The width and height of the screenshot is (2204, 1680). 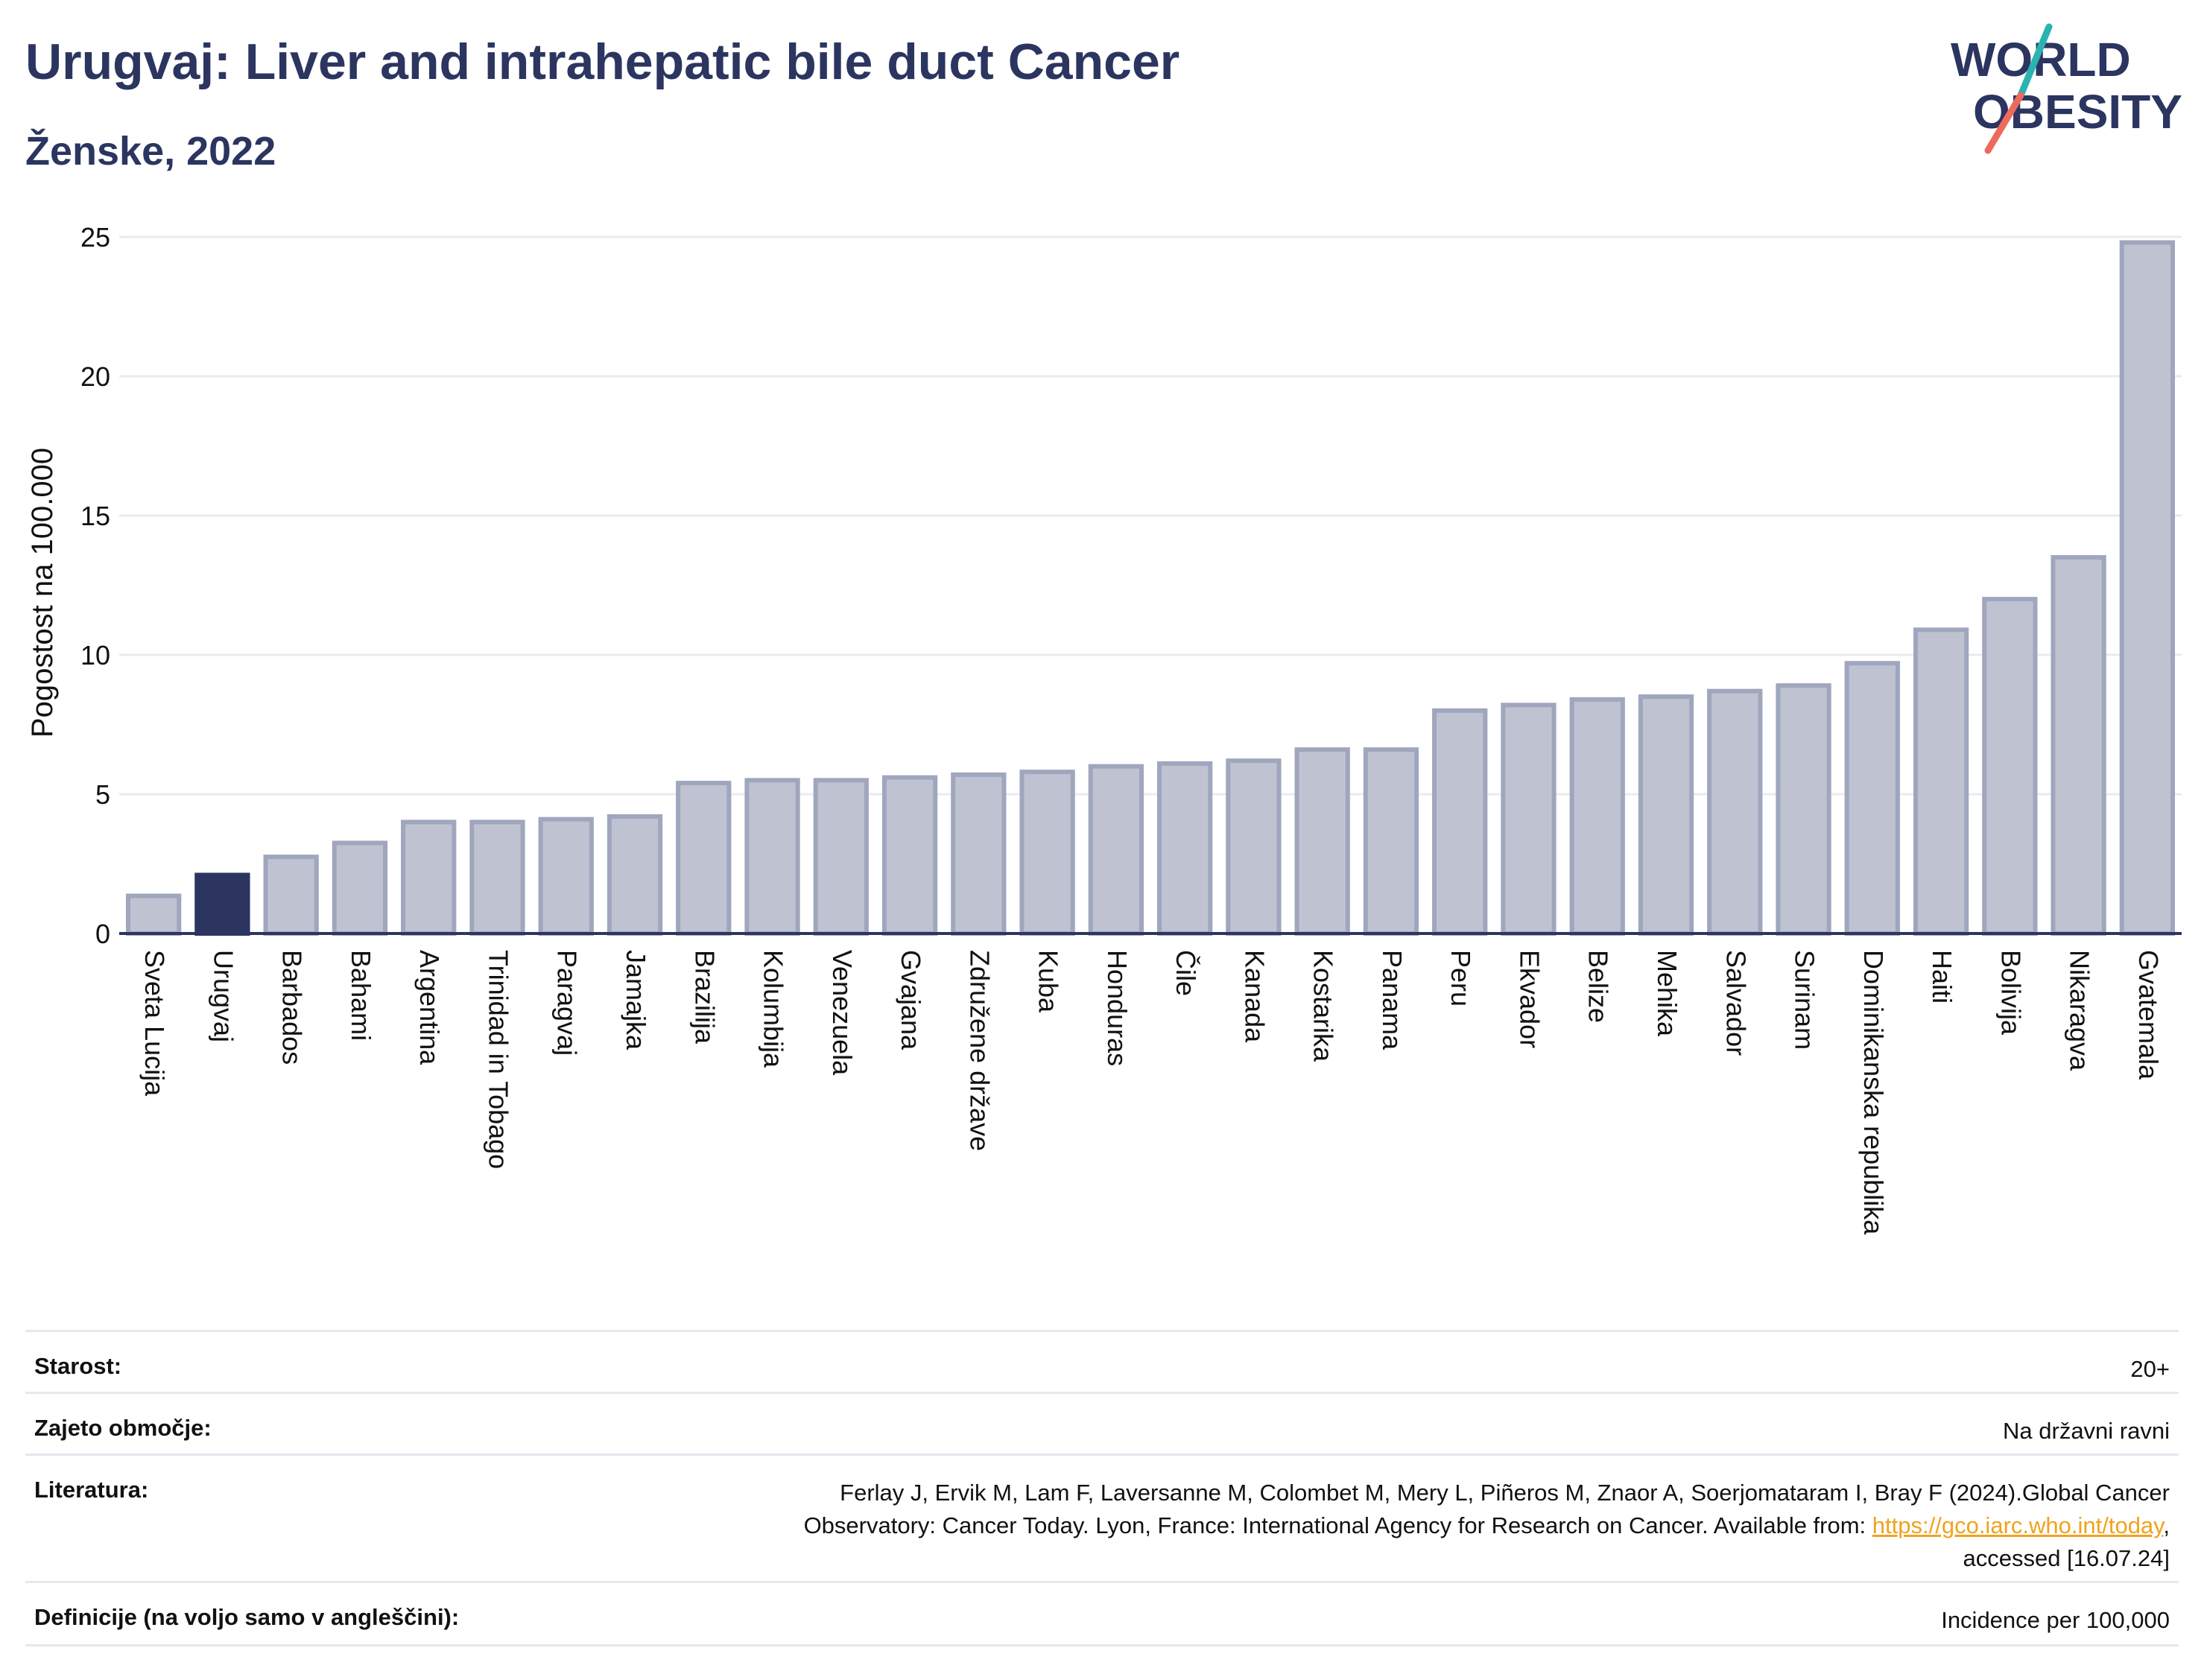 I want to click on age-value: 20+, so click(x=2150, y=1369).